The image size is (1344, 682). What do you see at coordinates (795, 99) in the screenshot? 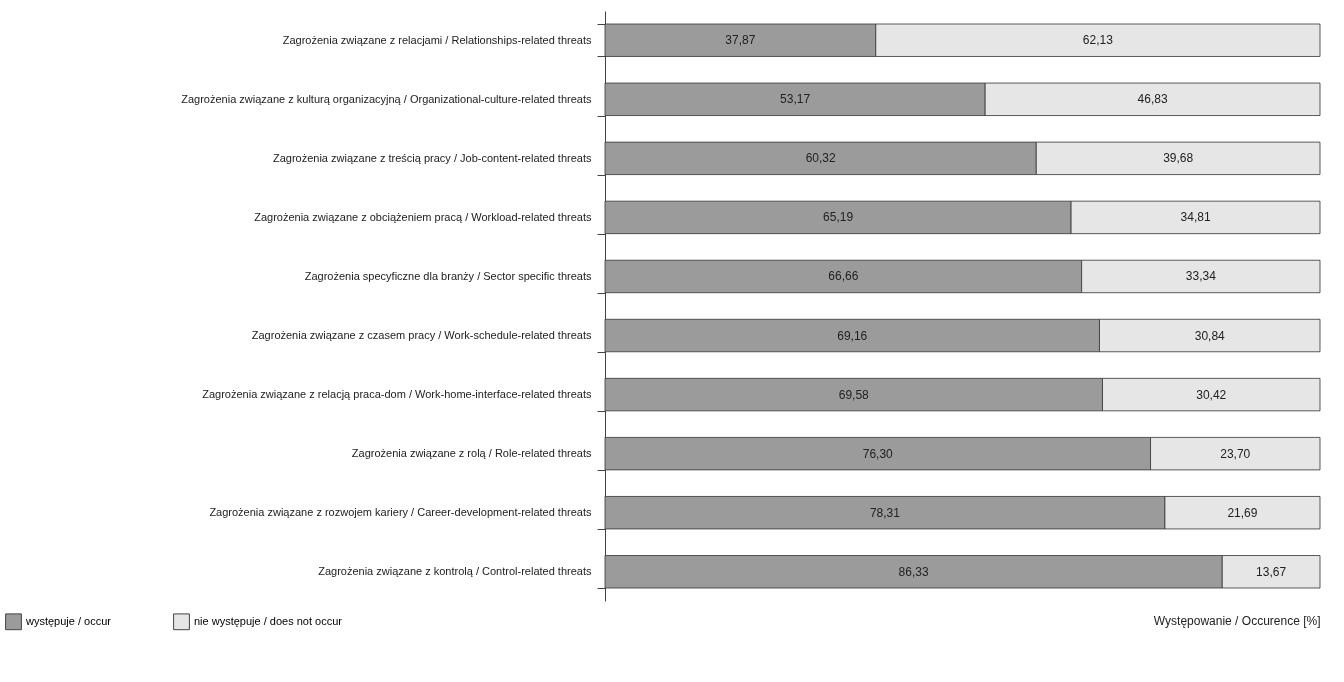
I see `data-label: 53,17` at bounding box center [795, 99].